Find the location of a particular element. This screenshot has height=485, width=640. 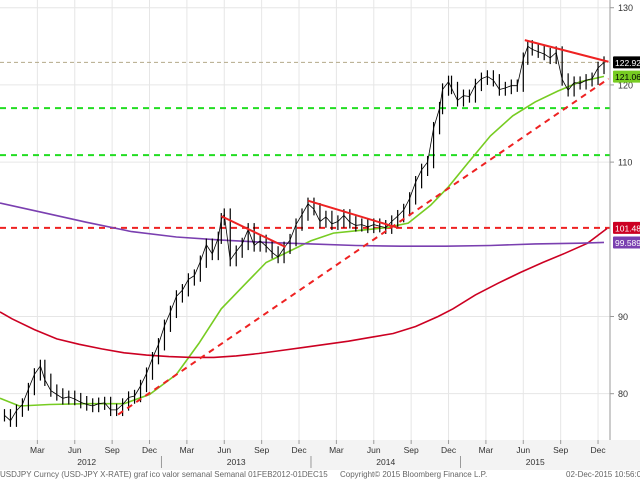

last-value-label-0: 122.92 is located at coordinates (627, 63).